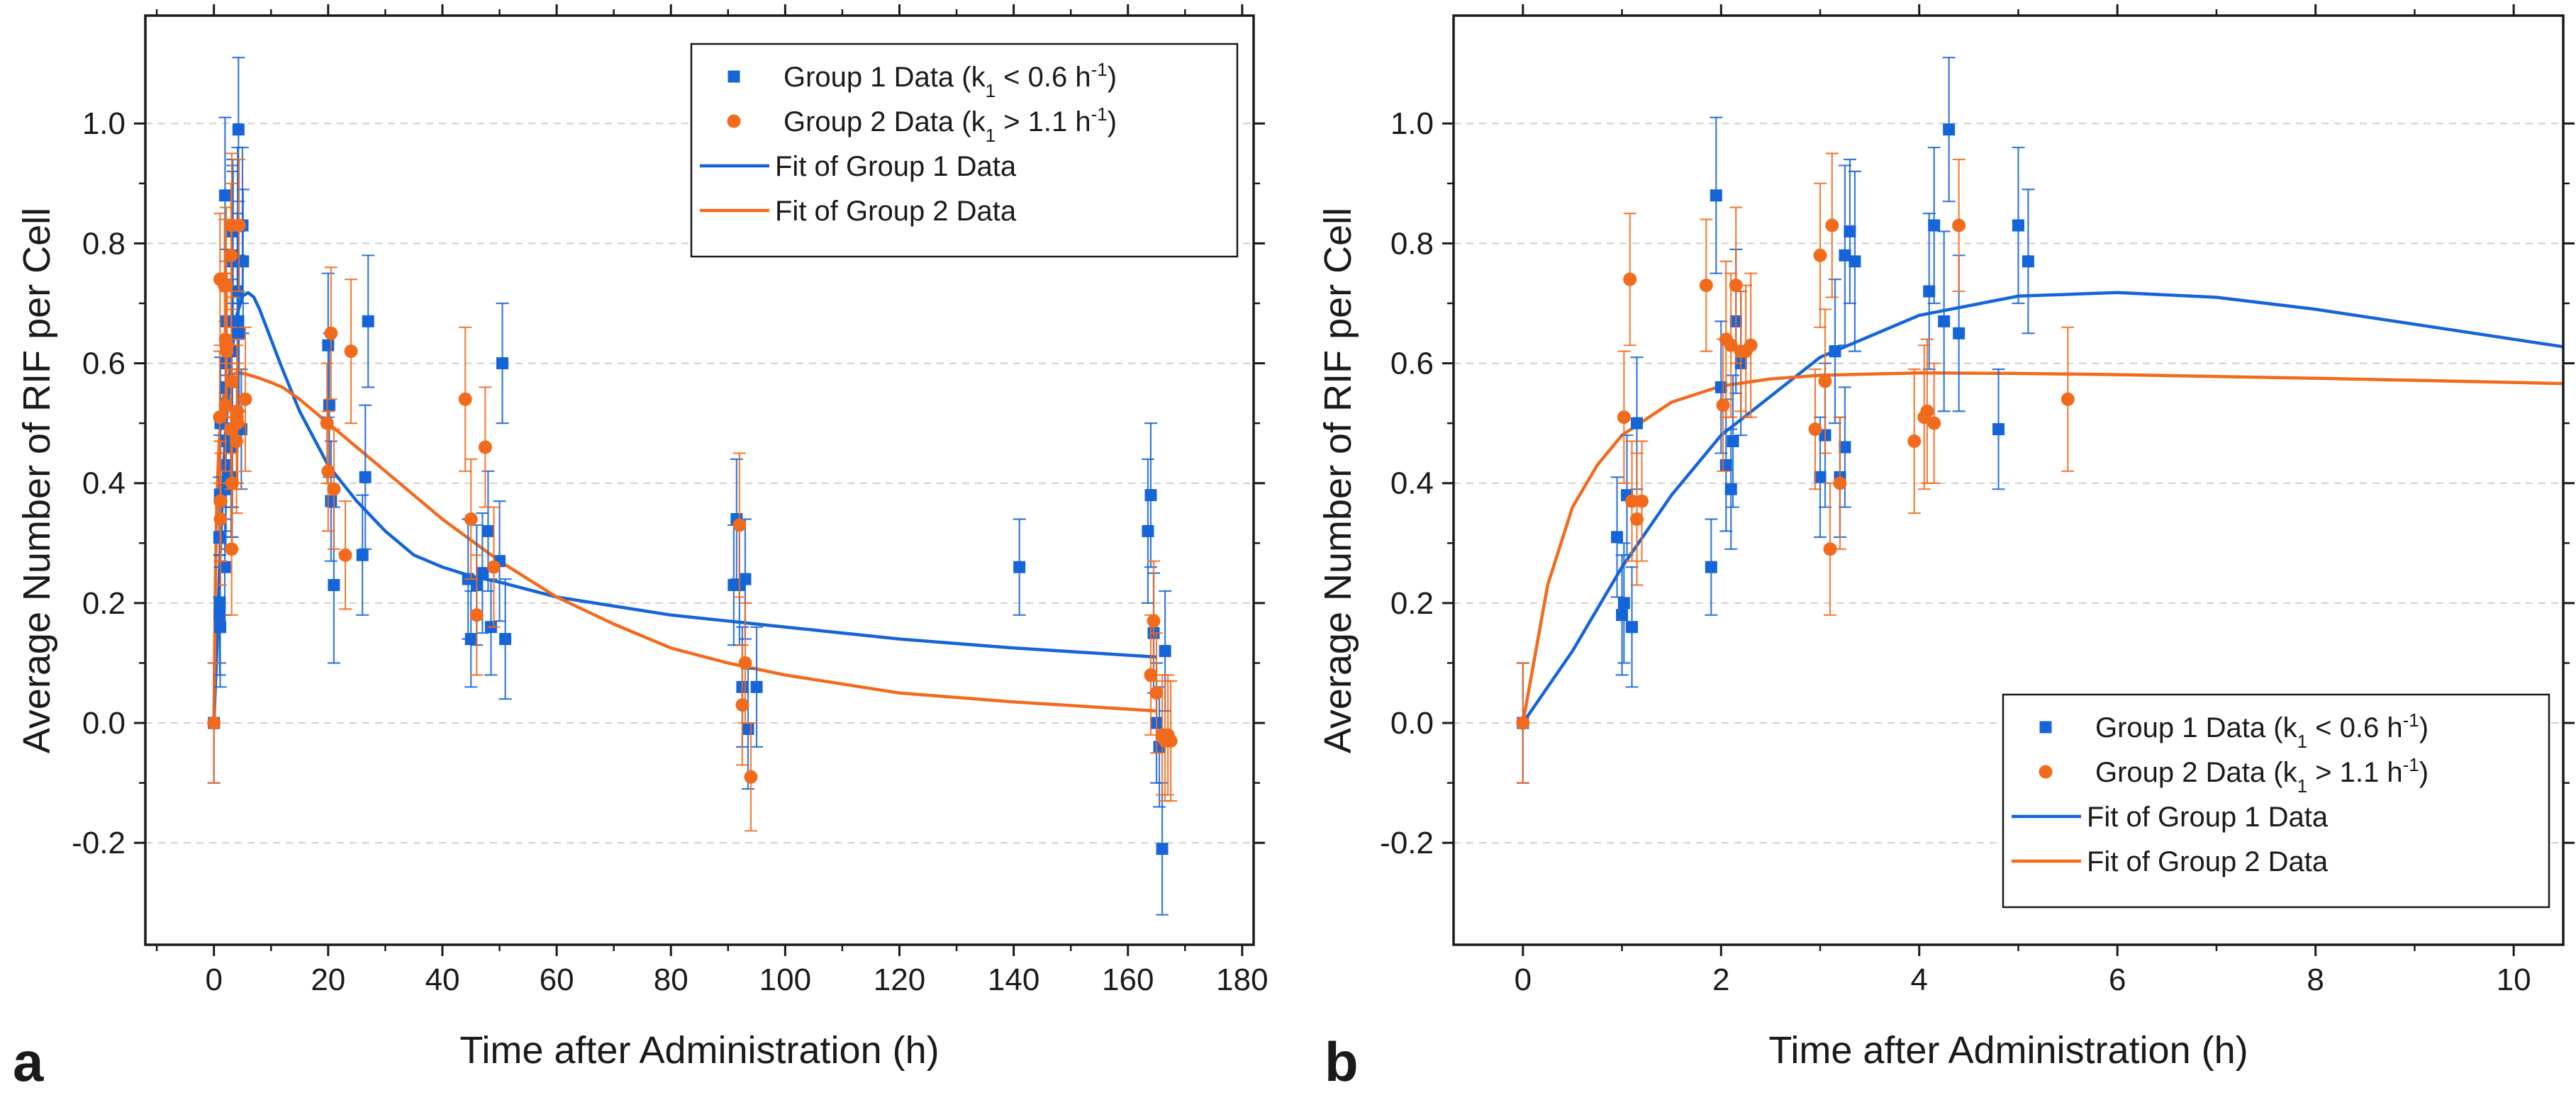 The height and width of the screenshot is (1095, 2576). What do you see at coordinates (213, 980) in the screenshot?
I see `x-tick-label: 0` at bounding box center [213, 980].